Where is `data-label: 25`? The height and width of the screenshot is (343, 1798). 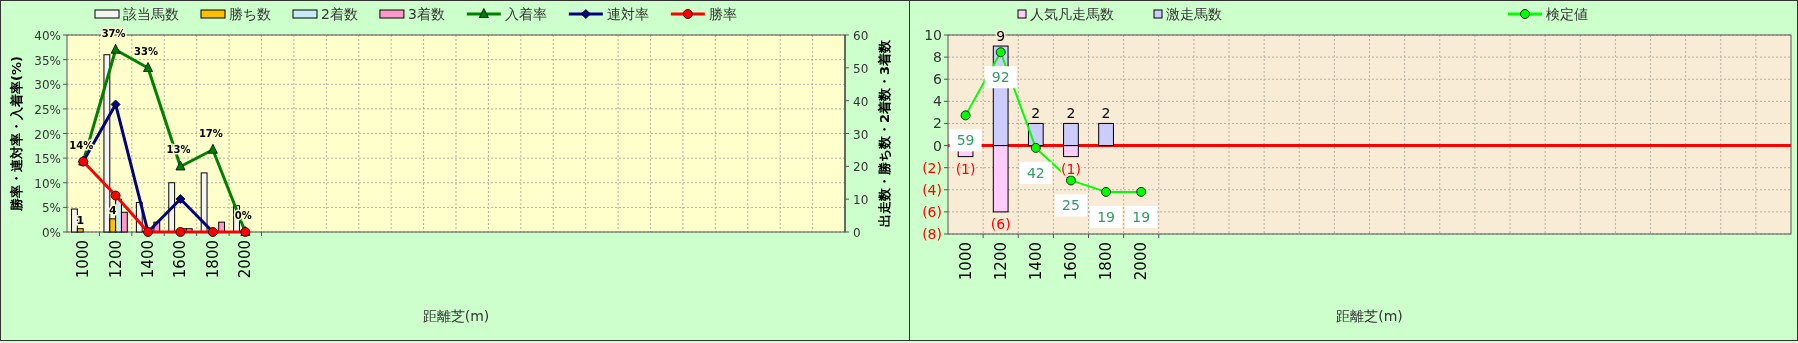
data-label: 25 is located at coordinates (1071, 205).